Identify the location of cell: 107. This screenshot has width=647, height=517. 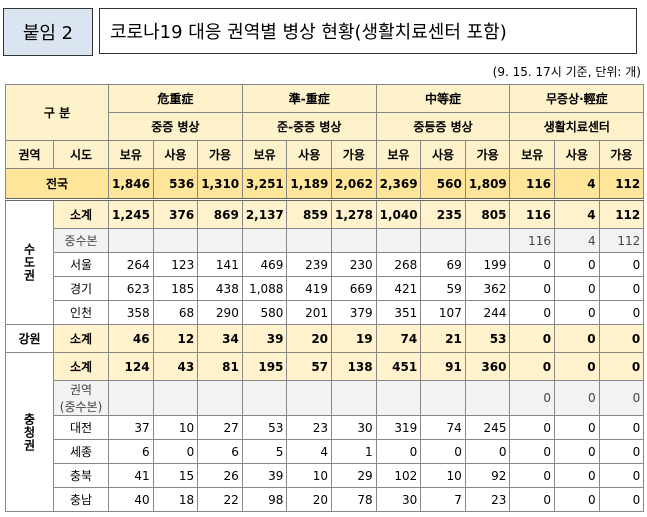
(443, 312).